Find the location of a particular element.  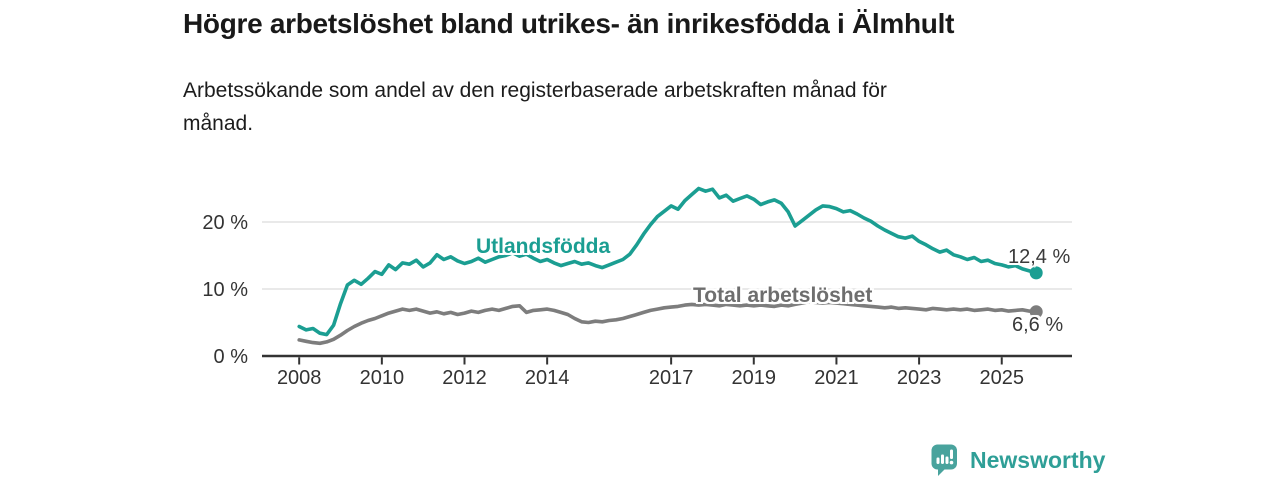

x-tick-label-2017: 2017 is located at coordinates (671, 378).